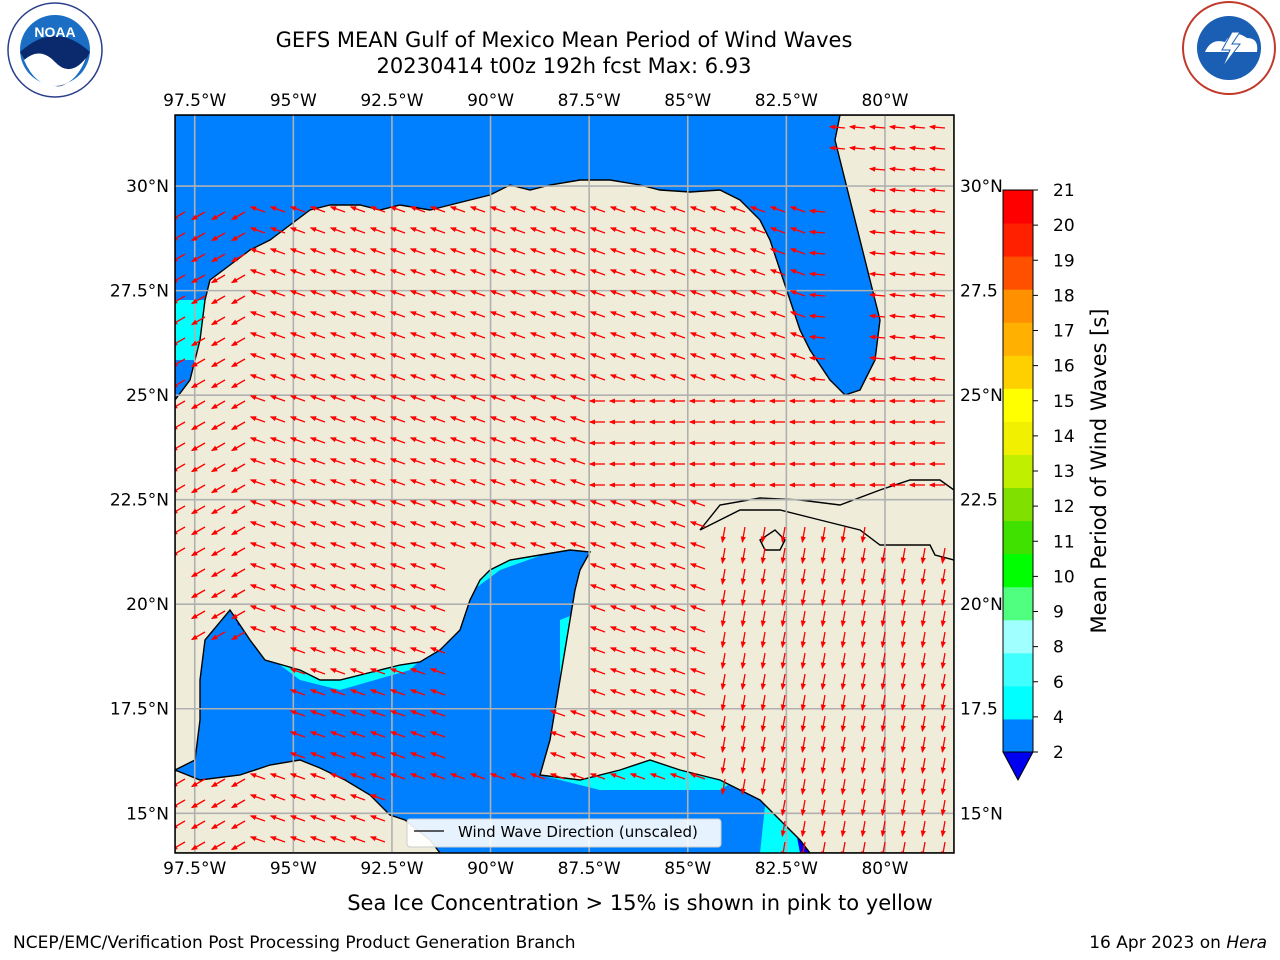  Describe the element at coordinates (981, 814) in the screenshot. I see `lat-tick-label: 15°N` at that location.